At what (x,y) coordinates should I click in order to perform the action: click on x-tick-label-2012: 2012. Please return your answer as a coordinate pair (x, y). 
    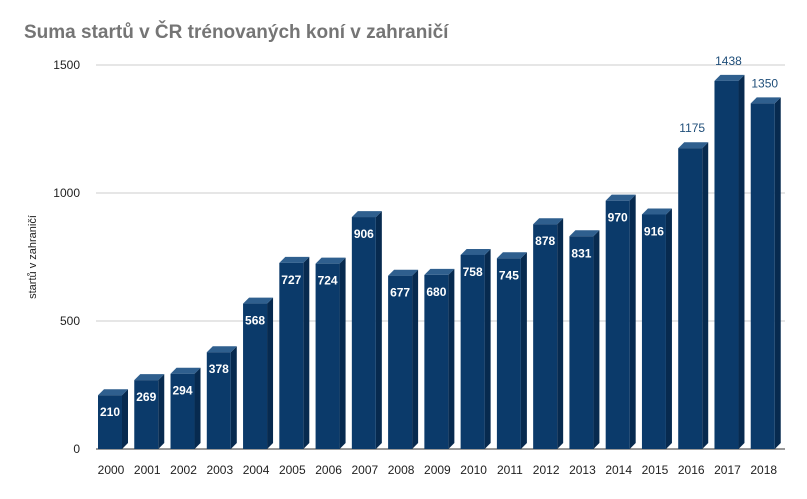
    Looking at the image, I should click on (546, 470).